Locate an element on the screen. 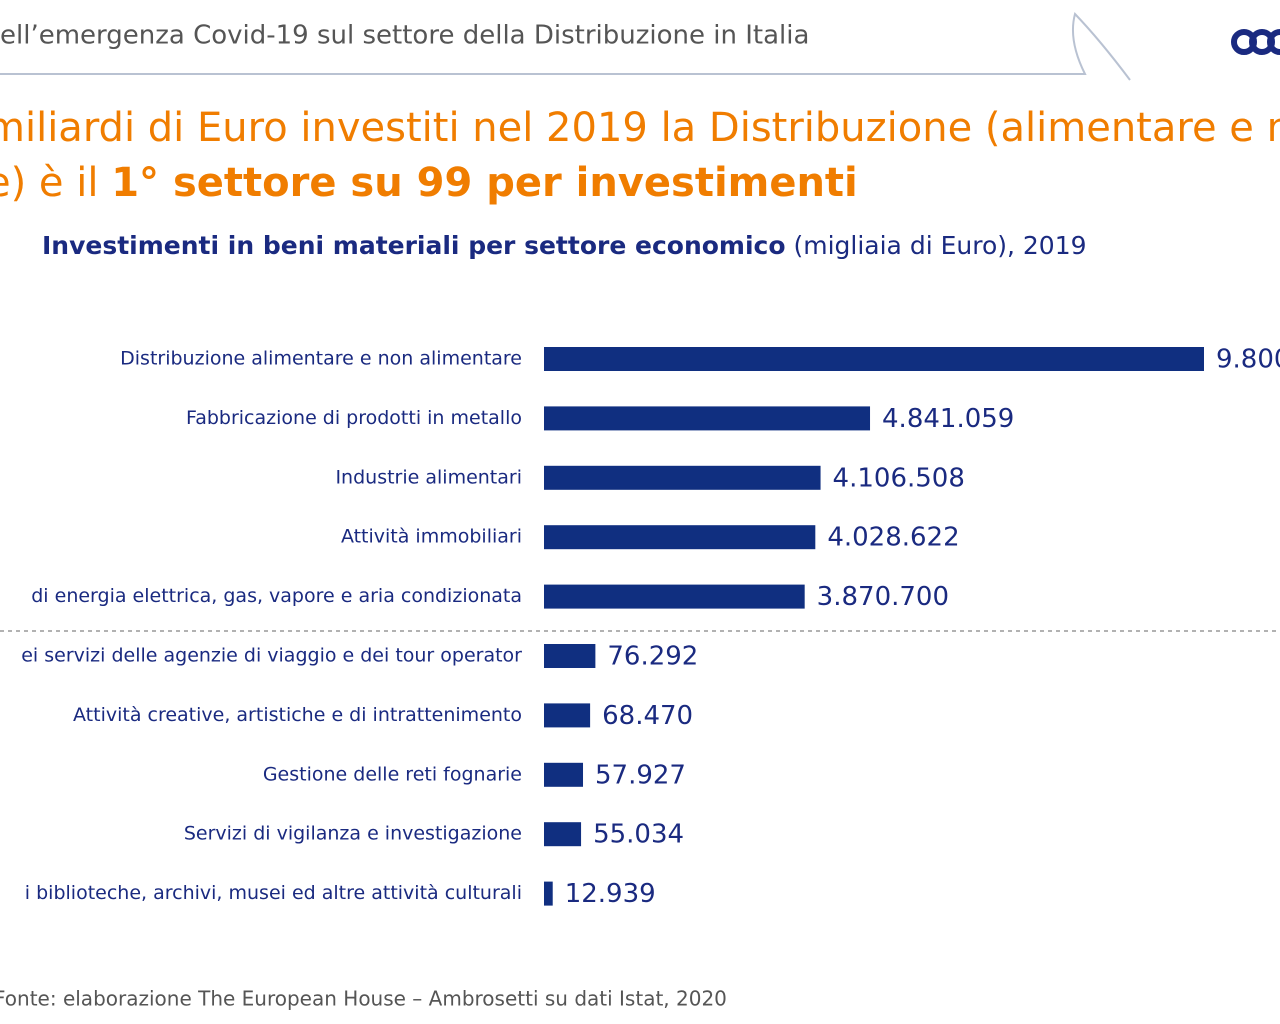  header-line is located at coordinates (565, 46).